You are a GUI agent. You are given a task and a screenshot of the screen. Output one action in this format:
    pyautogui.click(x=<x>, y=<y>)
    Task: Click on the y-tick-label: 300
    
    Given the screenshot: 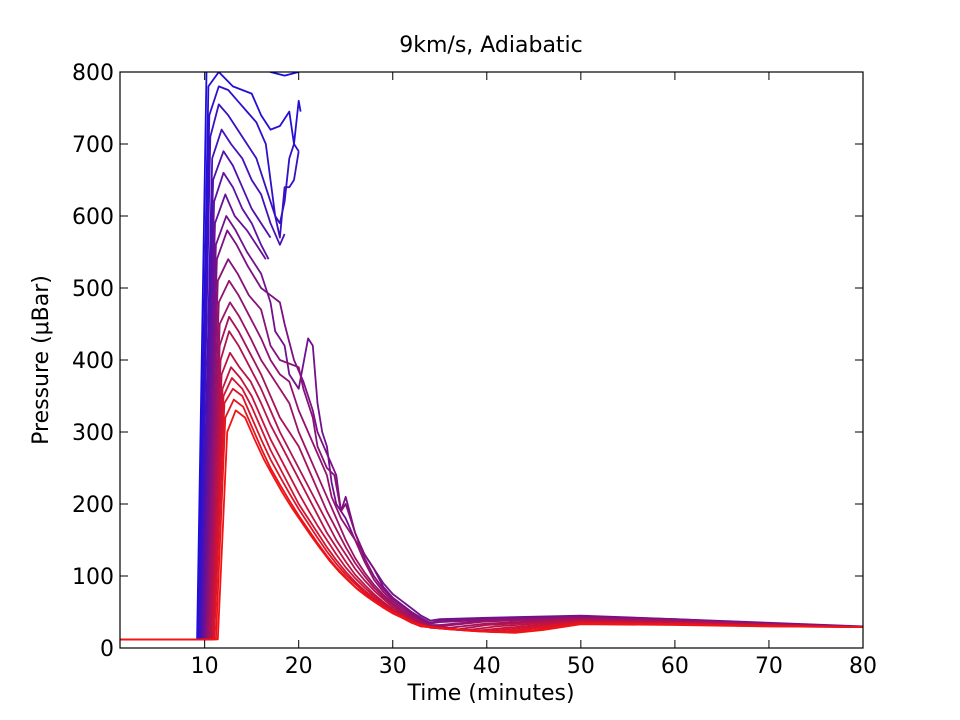 What is the action you would take?
    pyautogui.click(x=93, y=433)
    